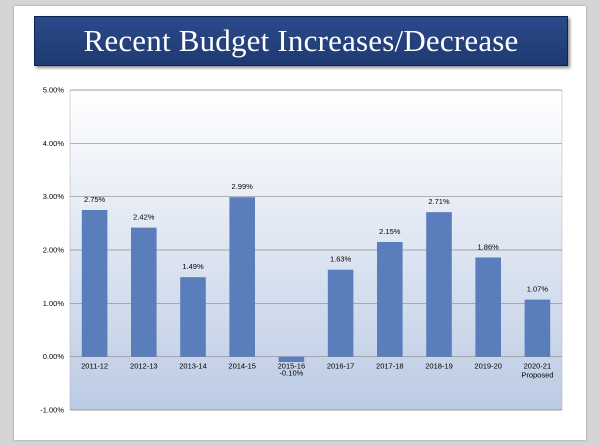  Describe the element at coordinates (52, 410) in the screenshot. I see `y-tick-label: -1.00%` at that location.